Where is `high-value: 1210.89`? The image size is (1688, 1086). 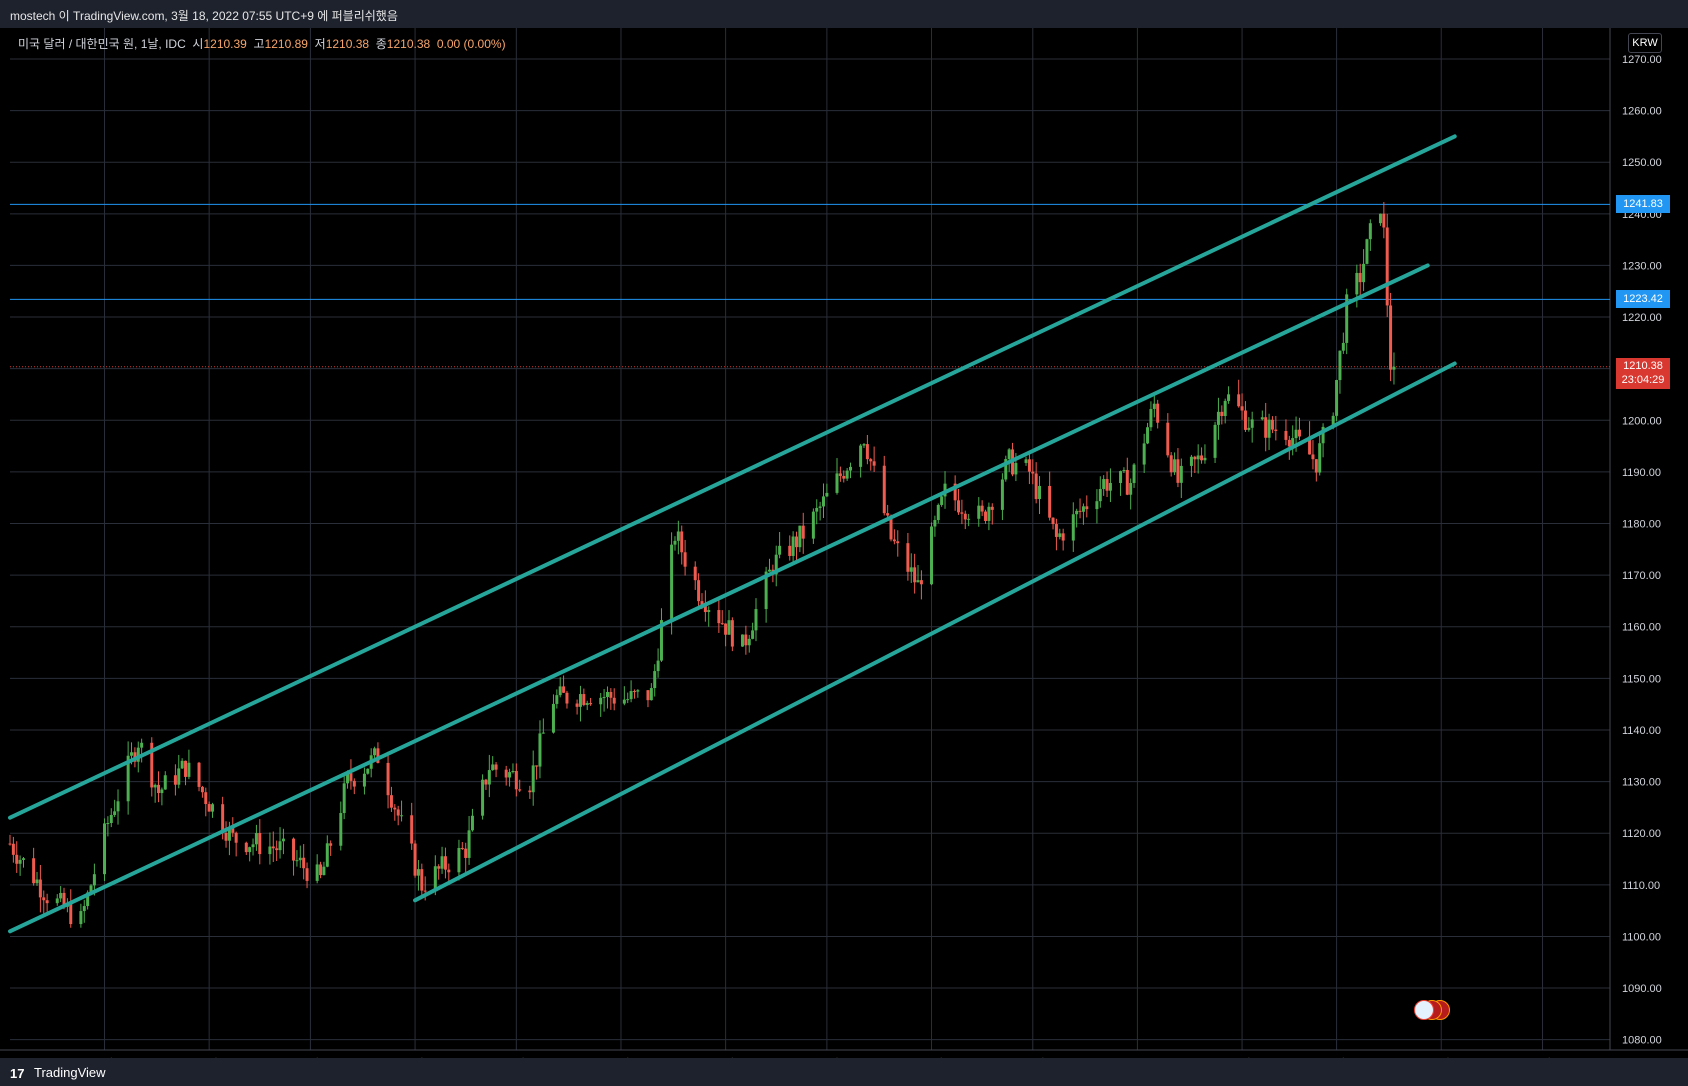
high-value: 1210.89 is located at coordinates (286, 44).